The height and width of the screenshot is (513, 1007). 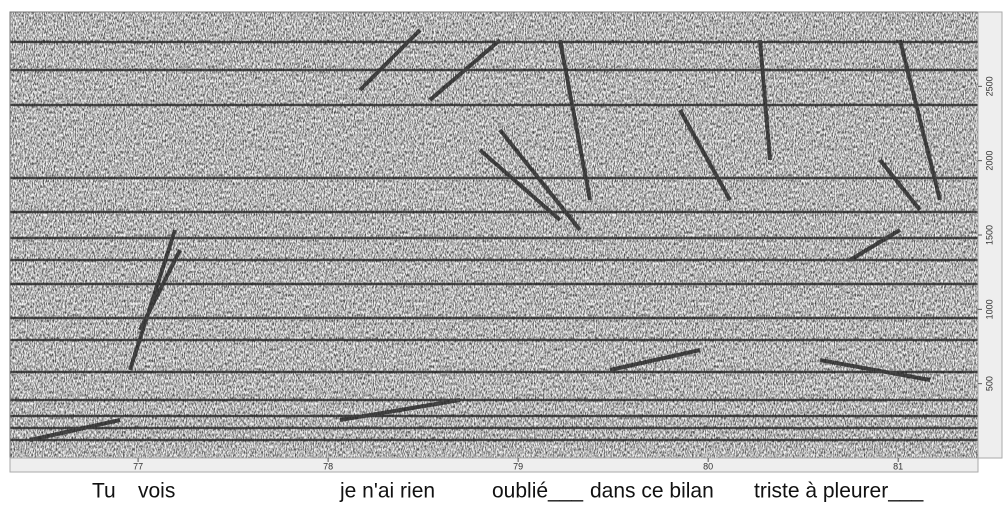 What do you see at coordinates (989, 161) in the screenshot?
I see `y-tick-label: 2000` at bounding box center [989, 161].